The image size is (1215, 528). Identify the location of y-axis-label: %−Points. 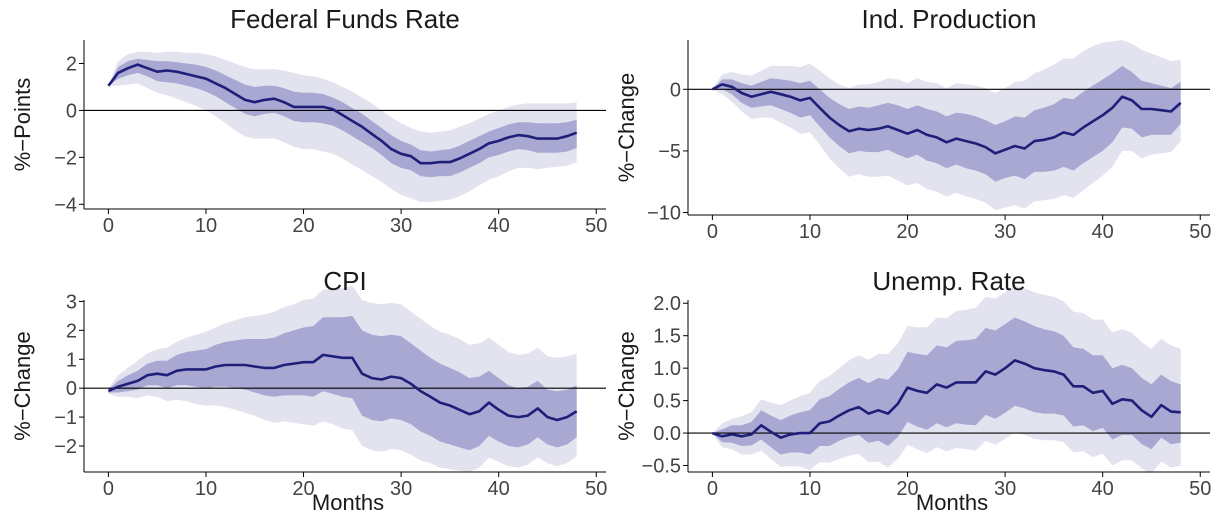
(22, 125).